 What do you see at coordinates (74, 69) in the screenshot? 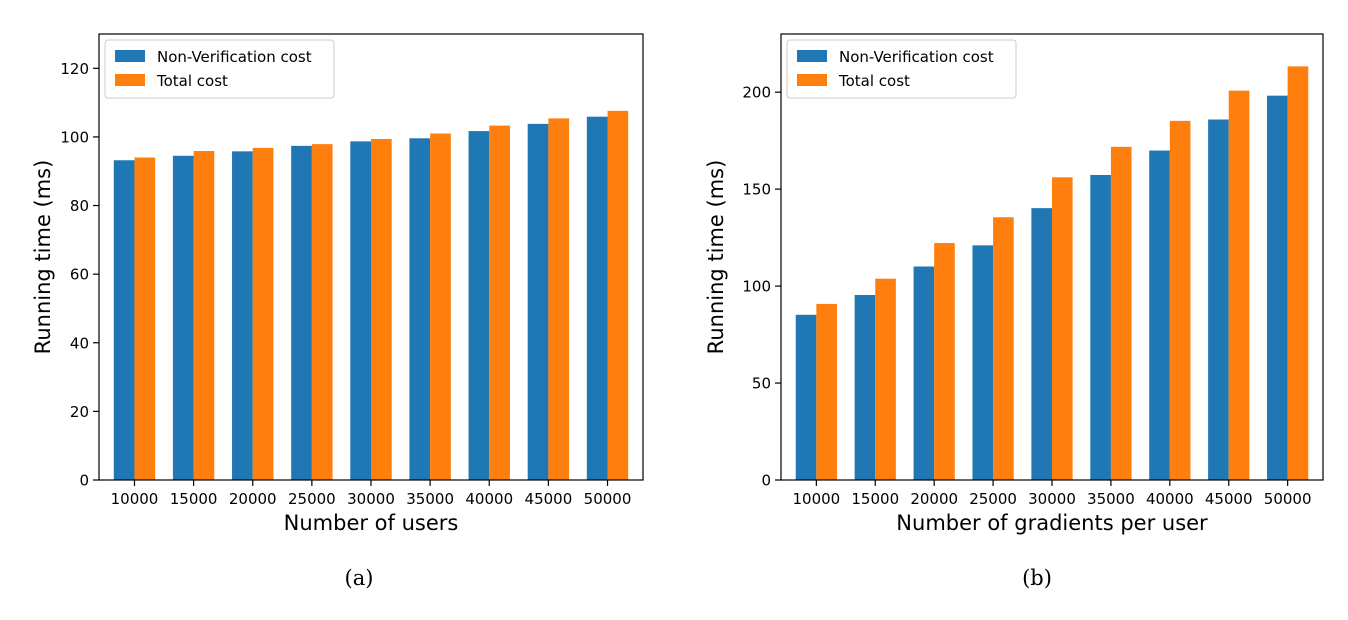
I see `y-tick-label: 120` at bounding box center [74, 69].